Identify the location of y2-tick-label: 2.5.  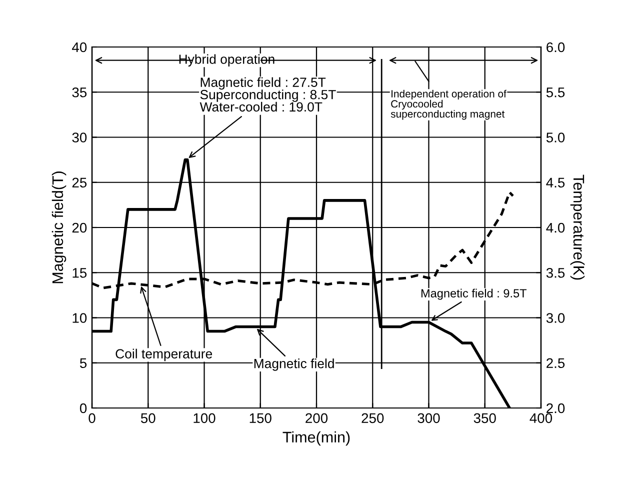
(555, 363).